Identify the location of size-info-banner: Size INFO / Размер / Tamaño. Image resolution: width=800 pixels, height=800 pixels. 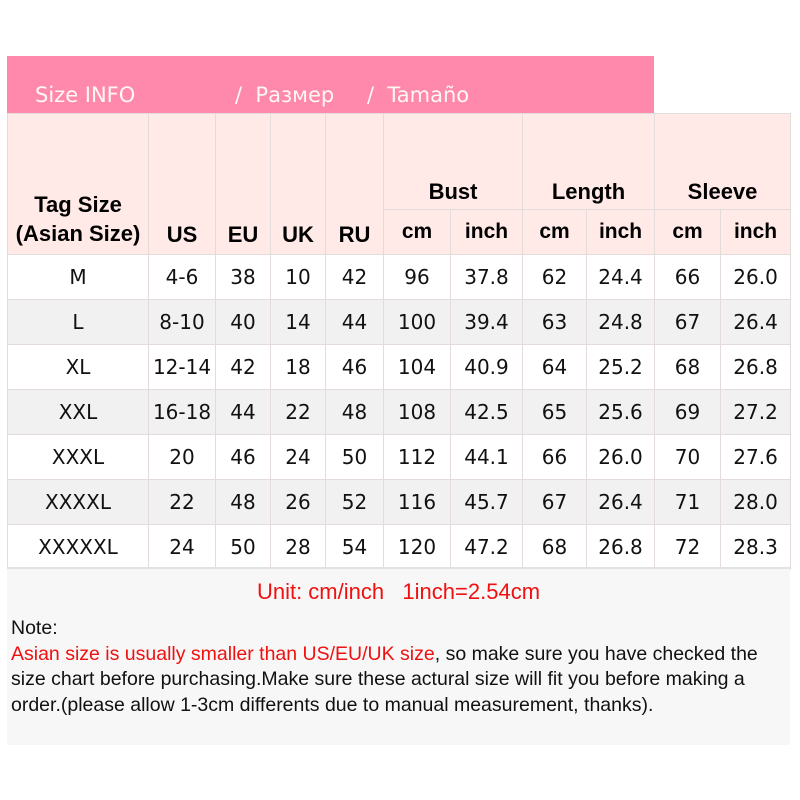
(330, 84).